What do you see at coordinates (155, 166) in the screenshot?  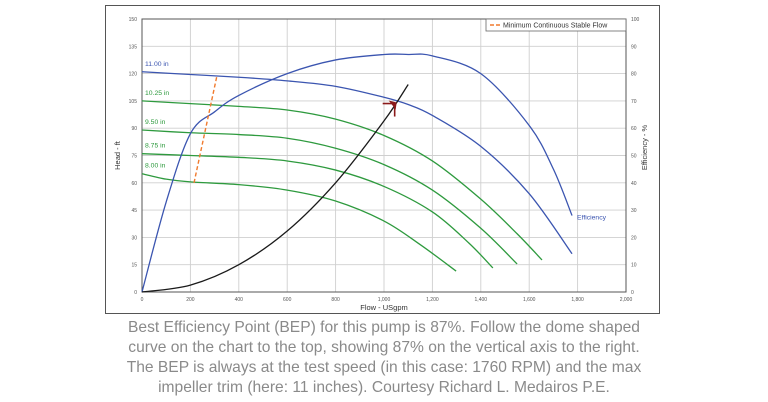 I see `curve-label: 8.00 in` at bounding box center [155, 166].